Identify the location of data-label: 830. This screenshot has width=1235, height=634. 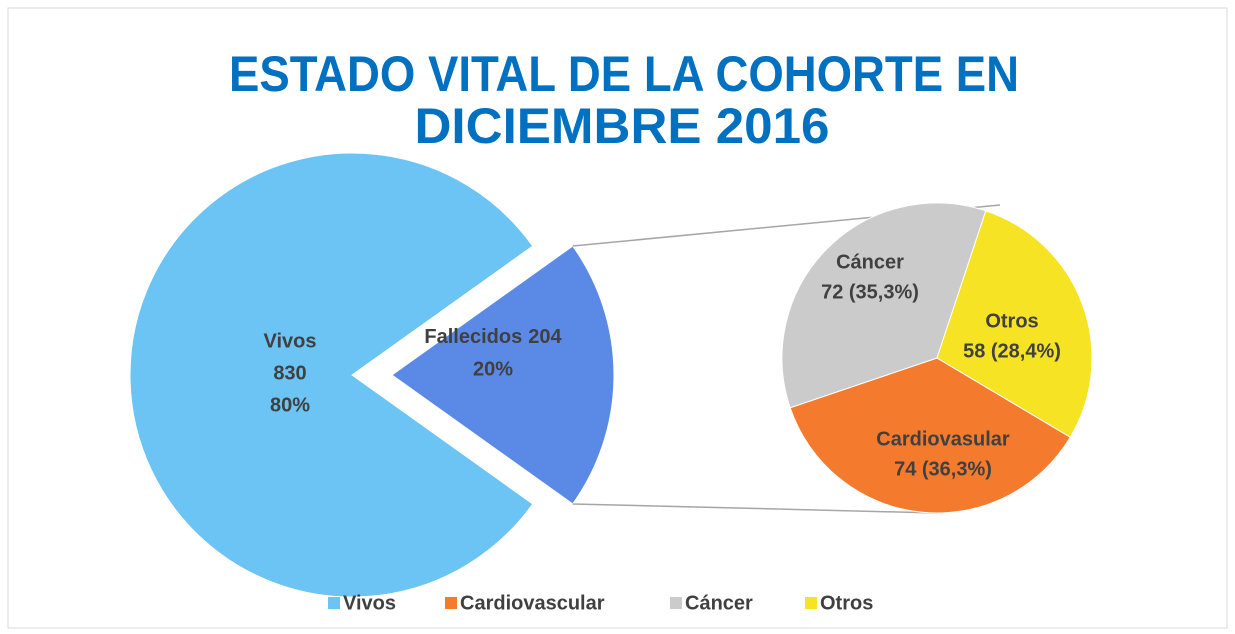
(289, 373).